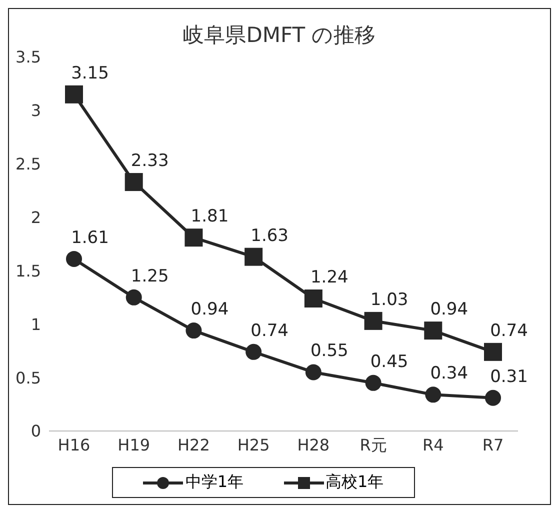 The height and width of the screenshot is (513, 559). Describe the element at coordinates (35, 110) in the screenshot. I see `y-tick-label: 3` at that location.